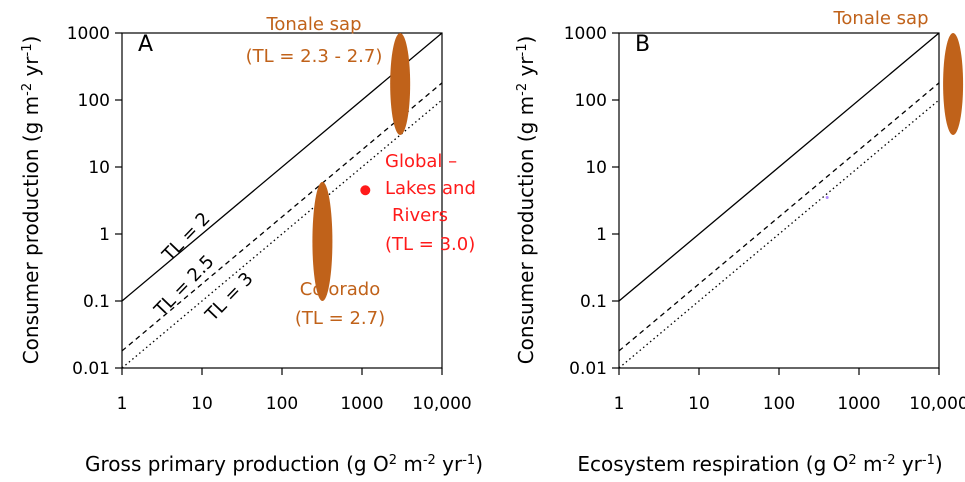 The height and width of the screenshot is (482, 965). What do you see at coordinates (430, 244) in the screenshot?
I see `global-label-line4: (TL = 3.0)` at bounding box center [430, 244].